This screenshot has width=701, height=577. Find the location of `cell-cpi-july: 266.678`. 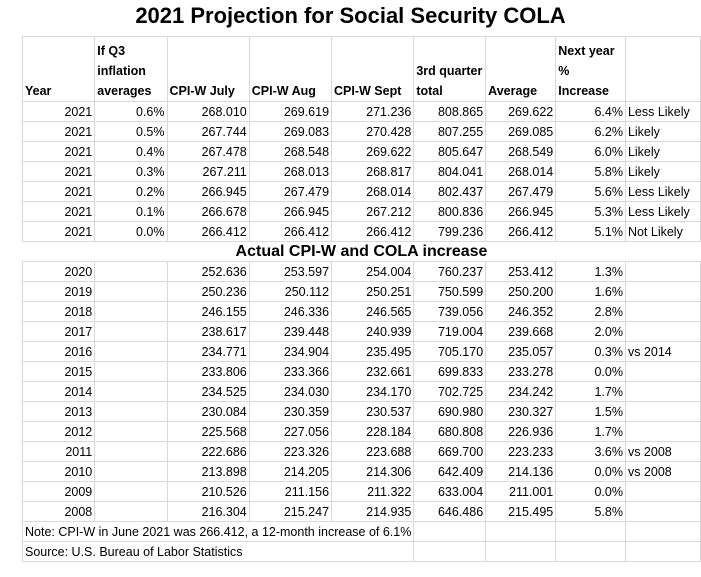

cell-cpi-july: 266.678 is located at coordinates (208, 211).